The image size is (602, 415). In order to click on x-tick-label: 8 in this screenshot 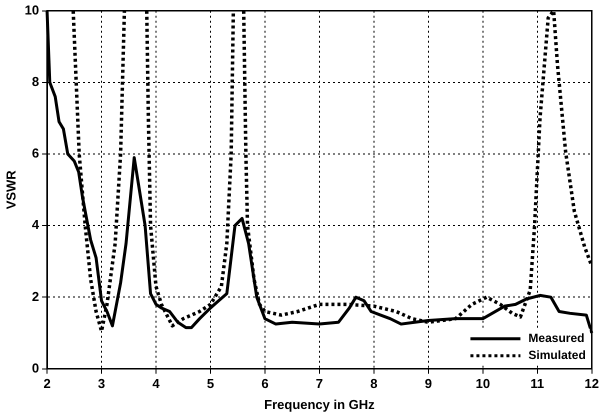, I will do `click(374, 384)`.